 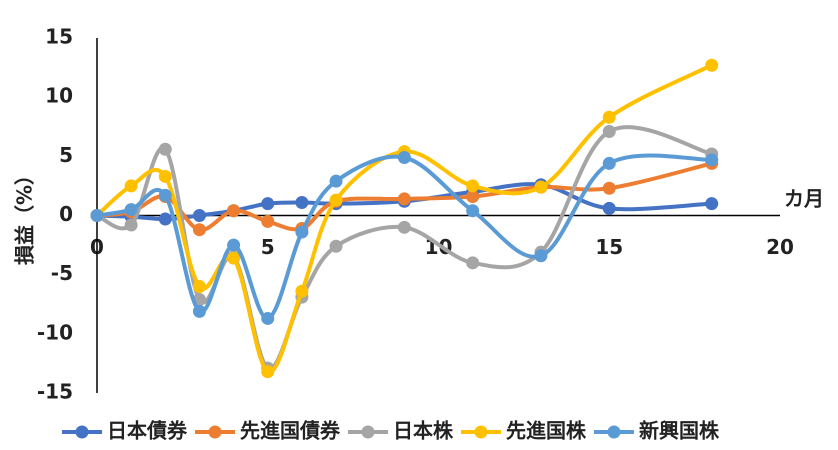 I want to click on x-tick-label: 15, so click(x=609, y=247).